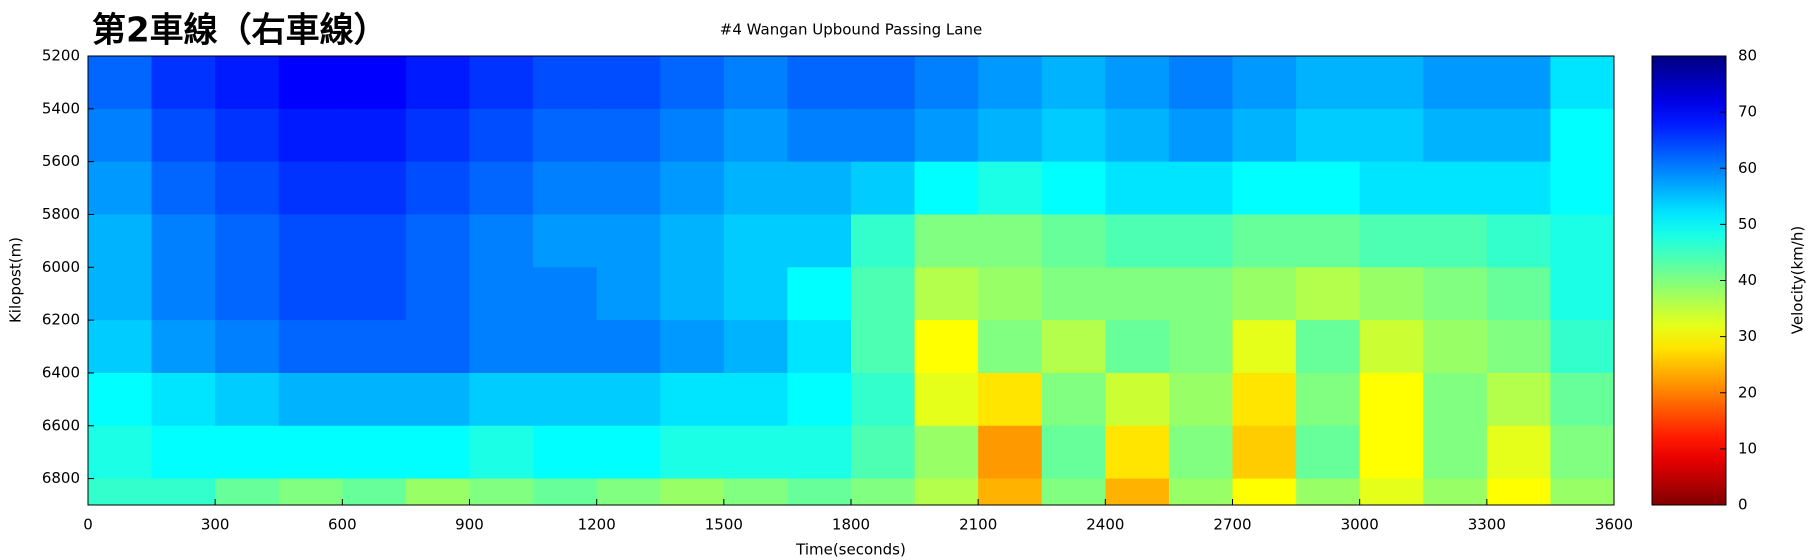 The height and width of the screenshot is (560, 1820). What do you see at coordinates (1747, 336) in the screenshot?
I see `colorbar-tick-label: 30` at bounding box center [1747, 336].